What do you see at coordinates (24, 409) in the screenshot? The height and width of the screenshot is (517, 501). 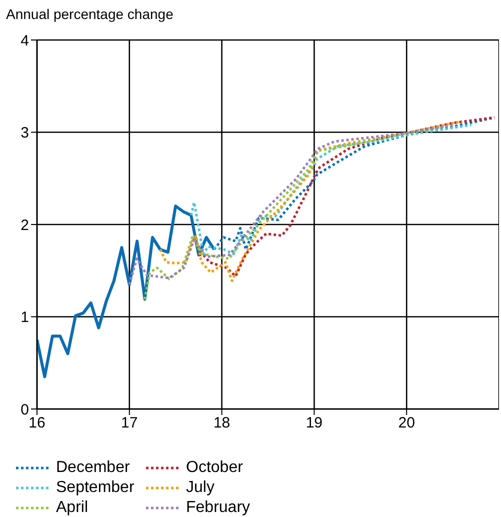 I see `y-tick-label: 0` at bounding box center [24, 409].